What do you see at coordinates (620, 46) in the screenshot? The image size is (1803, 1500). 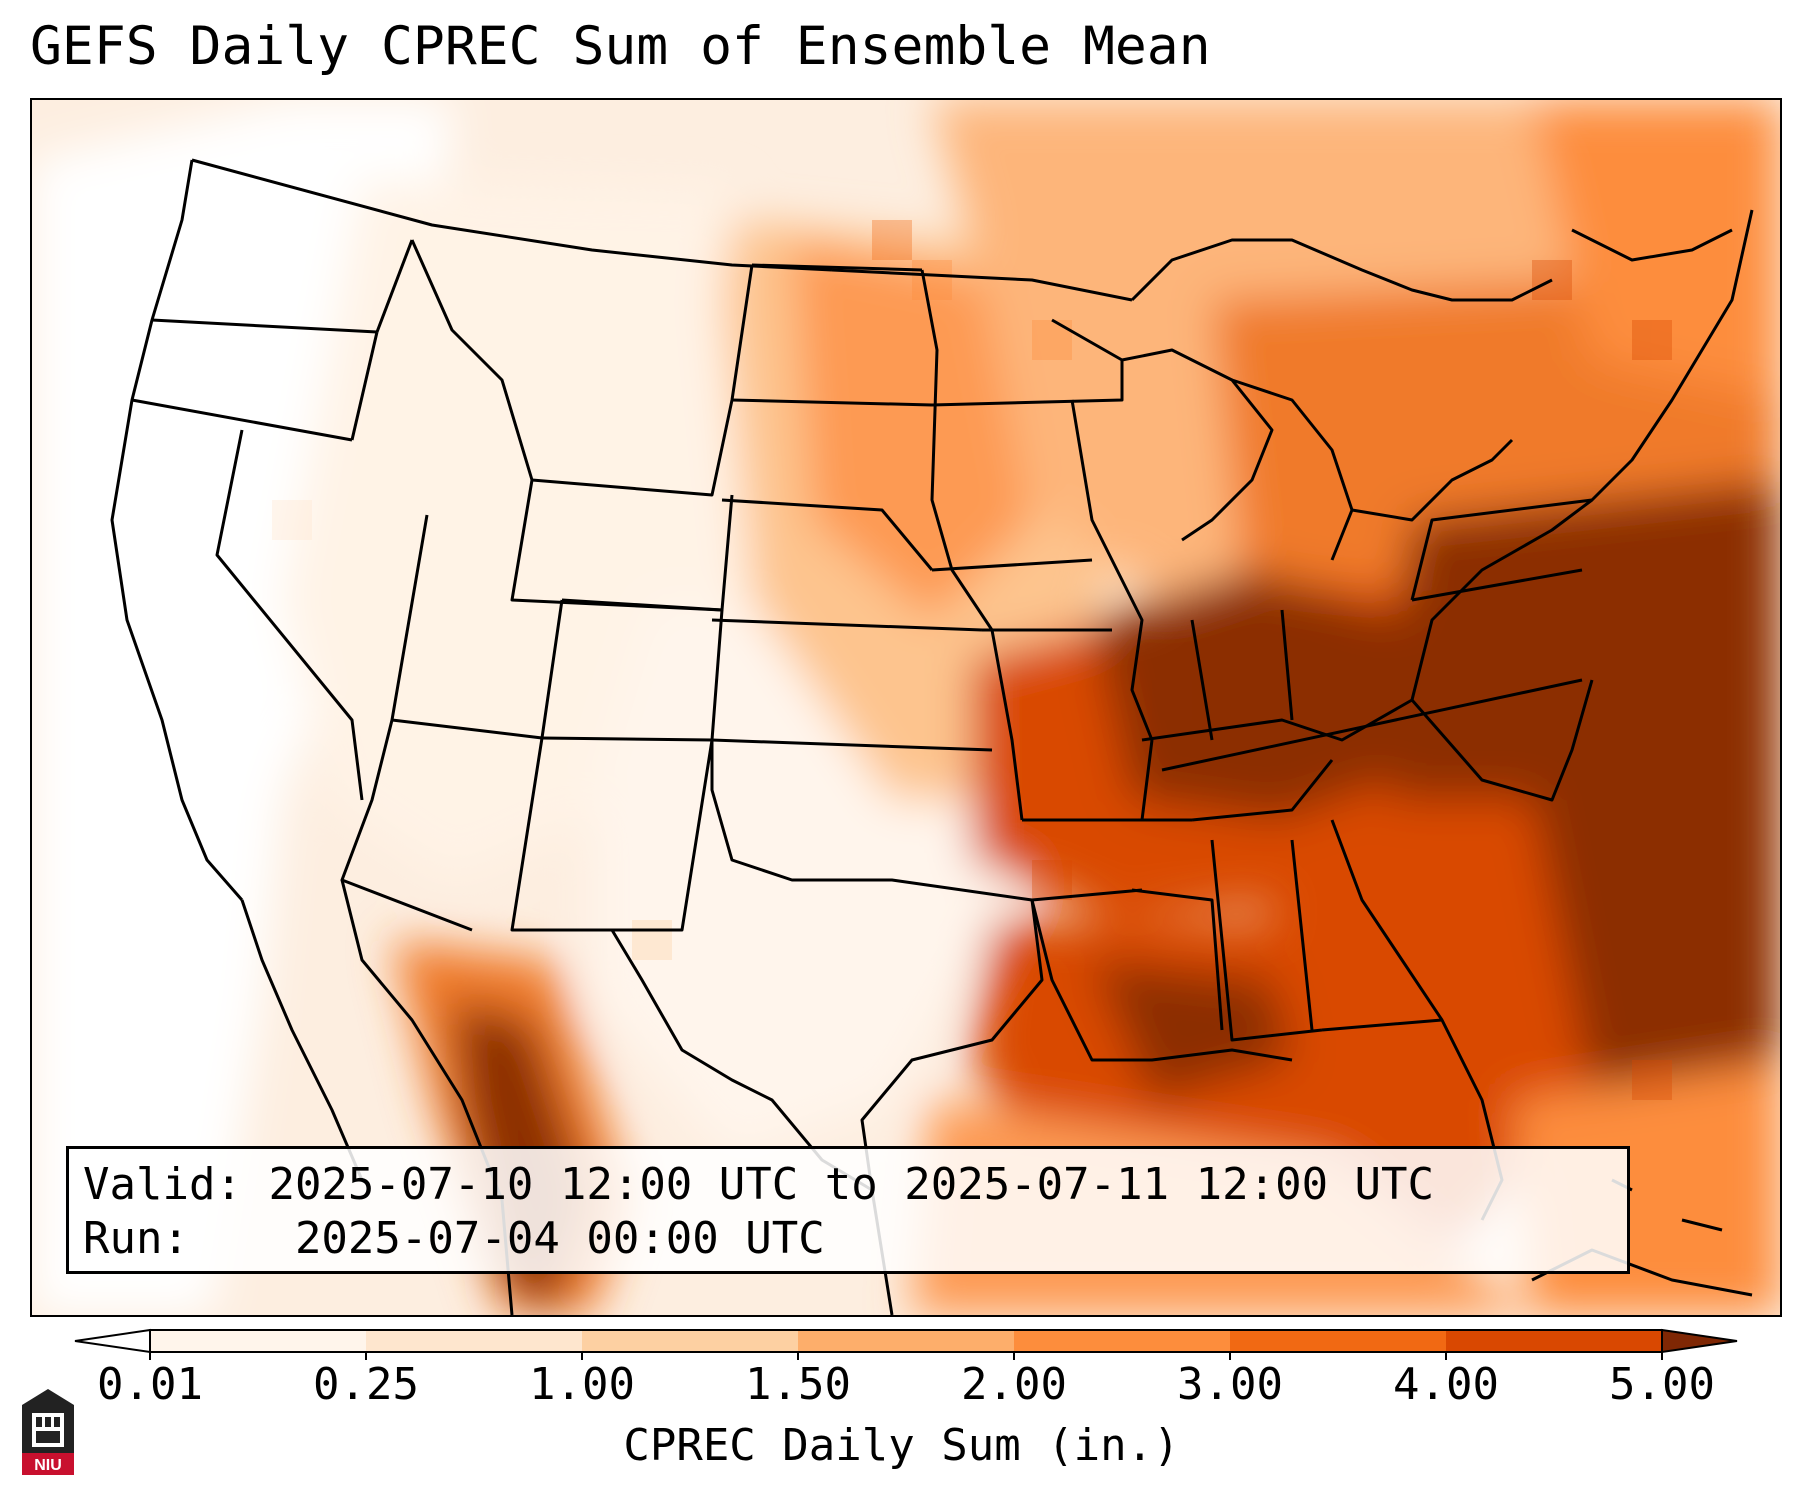 I see `chart-title: GEFS Daily CPREC Sum of Ensemble Mean` at bounding box center [620, 46].